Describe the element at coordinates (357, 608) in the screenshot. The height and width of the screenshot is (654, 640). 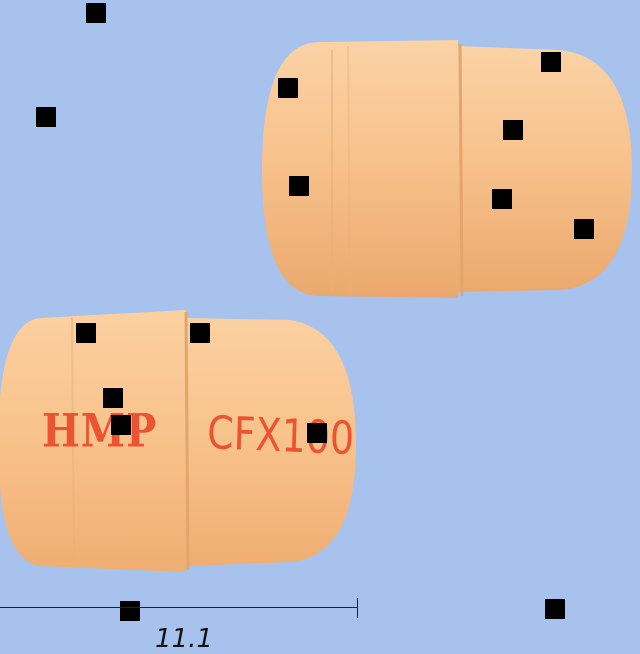
I see `scale-bar-tick` at that location.